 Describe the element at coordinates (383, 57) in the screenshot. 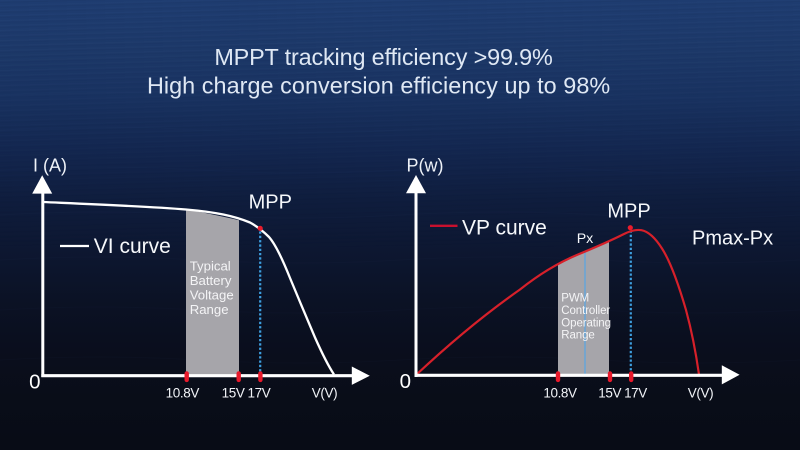

I see `svg-text:MPPT tracking efficiency >99.9: MPPT tracking efficiency >99.9%` at that location.